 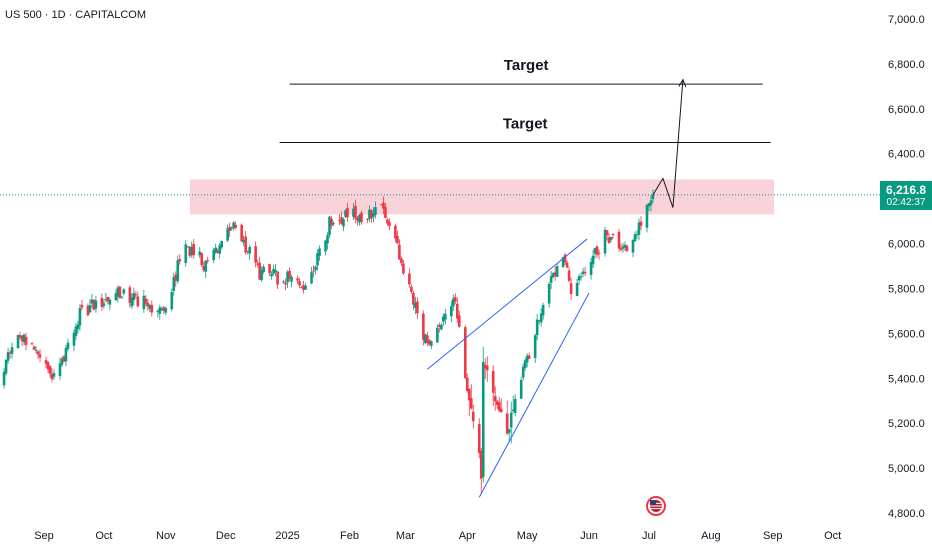 What do you see at coordinates (656, 506) in the screenshot?
I see `us-flag-event-icon` at bounding box center [656, 506].